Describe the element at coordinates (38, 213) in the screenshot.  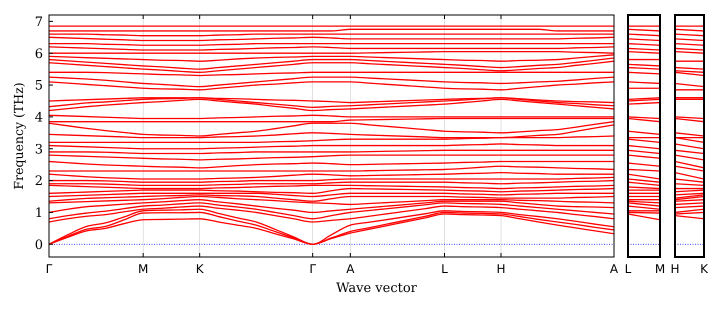
I see `y-tick-label: 1` at that location.